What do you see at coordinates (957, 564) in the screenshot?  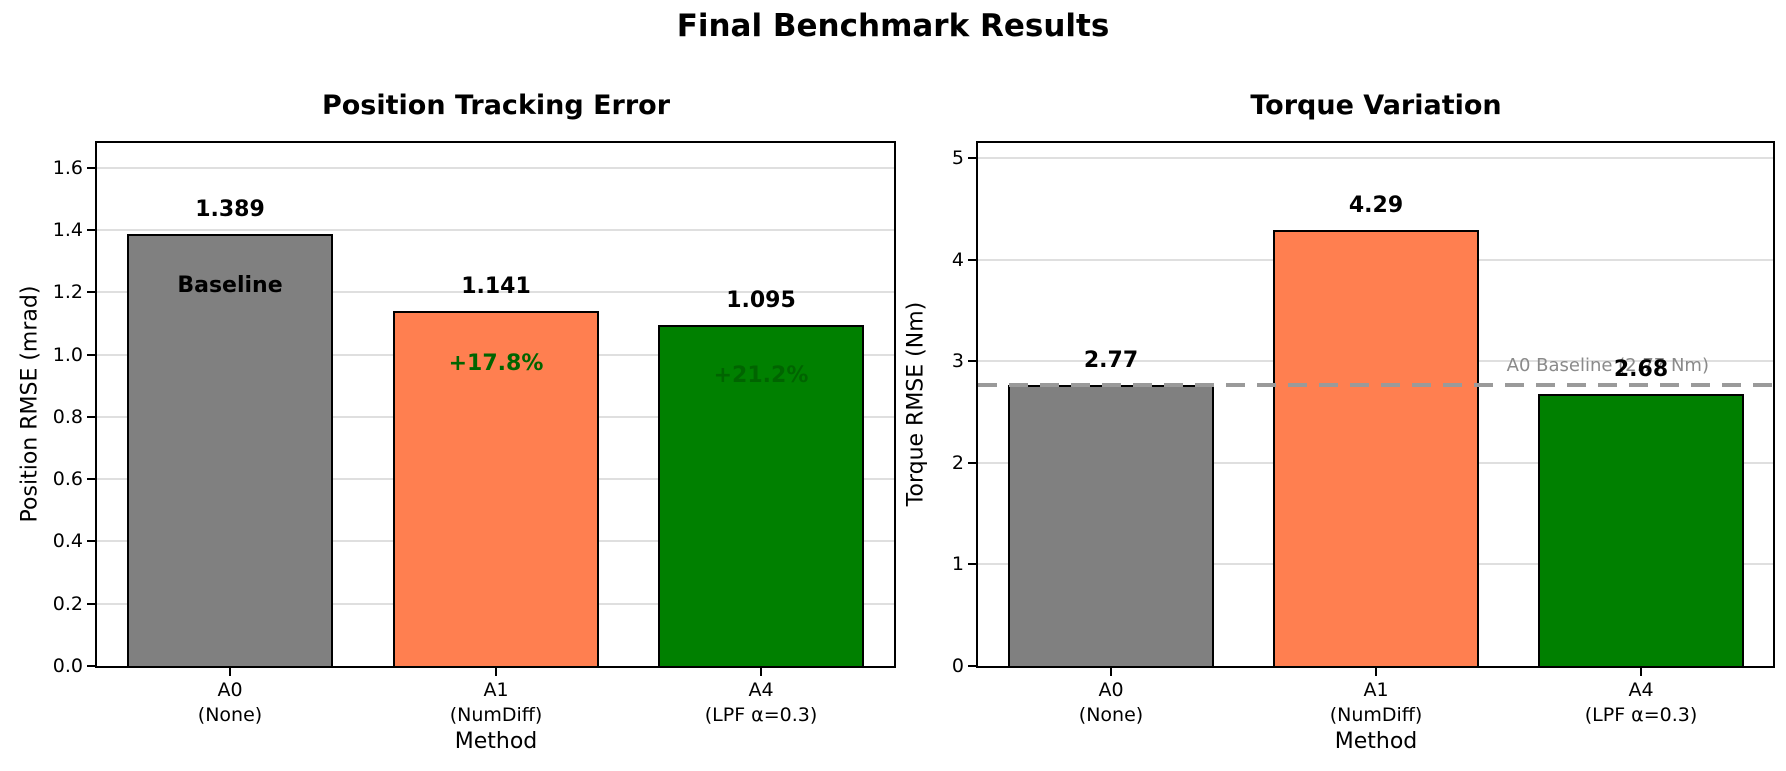 I see `y-tick-label: 1` at bounding box center [957, 564].